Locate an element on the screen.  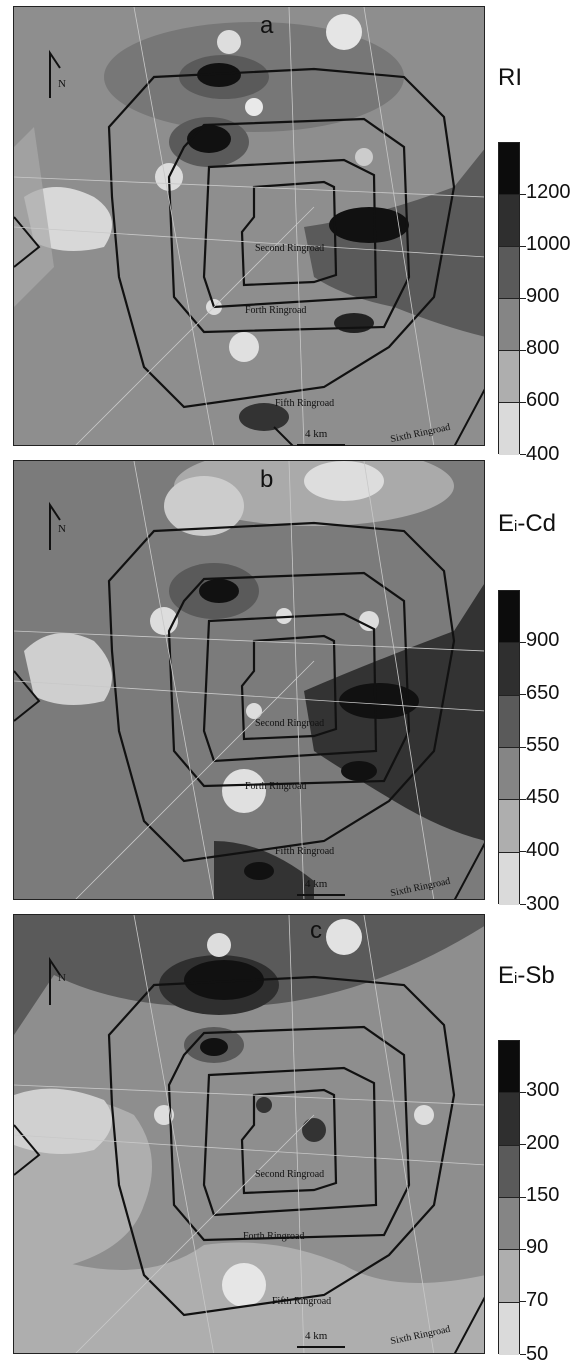
north-label-b: N is located at coordinates (62, 529).